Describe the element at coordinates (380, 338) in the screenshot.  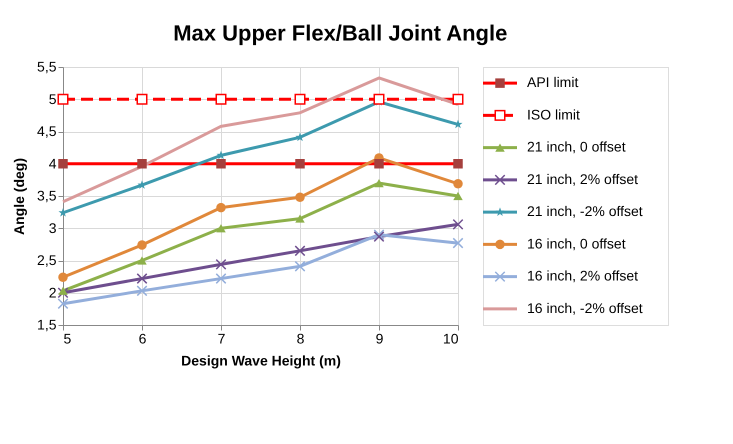
I see `x-tick-label: 9` at that location.